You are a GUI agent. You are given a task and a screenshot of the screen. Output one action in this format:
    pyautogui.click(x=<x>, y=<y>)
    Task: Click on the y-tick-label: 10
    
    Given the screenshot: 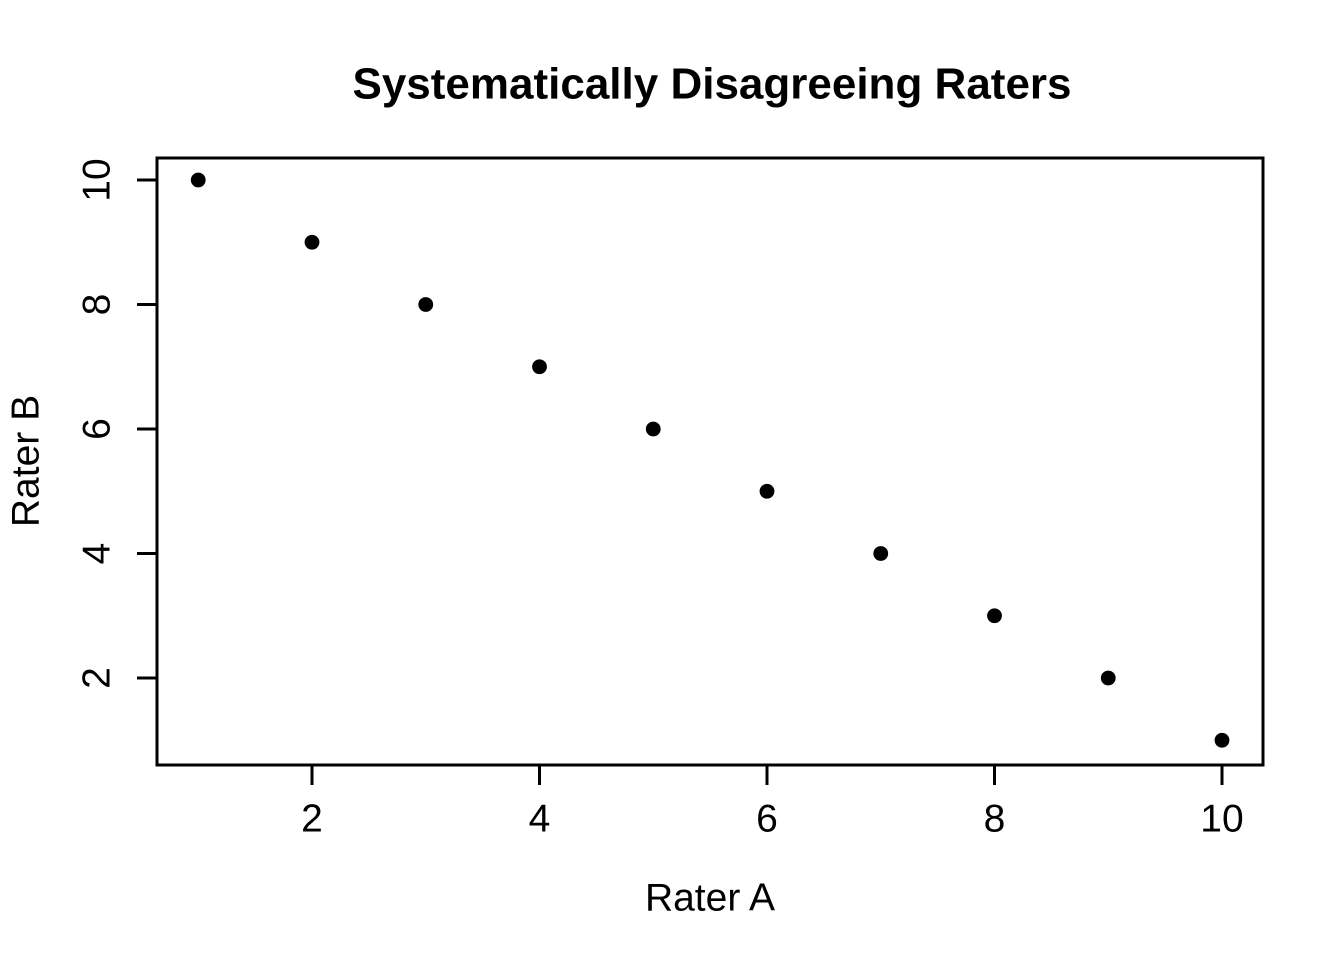 What is the action you would take?
    pyautogui.click(x=97, y=179)
    